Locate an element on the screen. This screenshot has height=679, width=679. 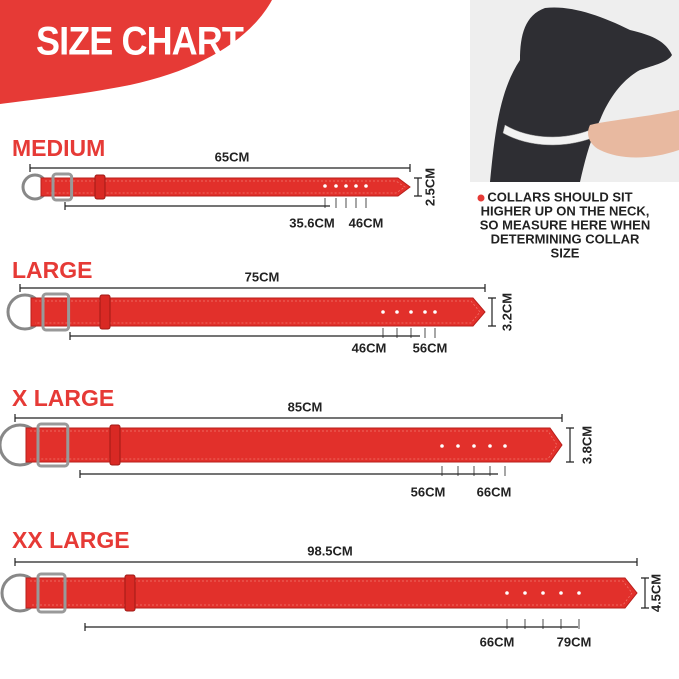
note-line: HIGHER UP ON THE NECK, is located at coordinates (565, 210).